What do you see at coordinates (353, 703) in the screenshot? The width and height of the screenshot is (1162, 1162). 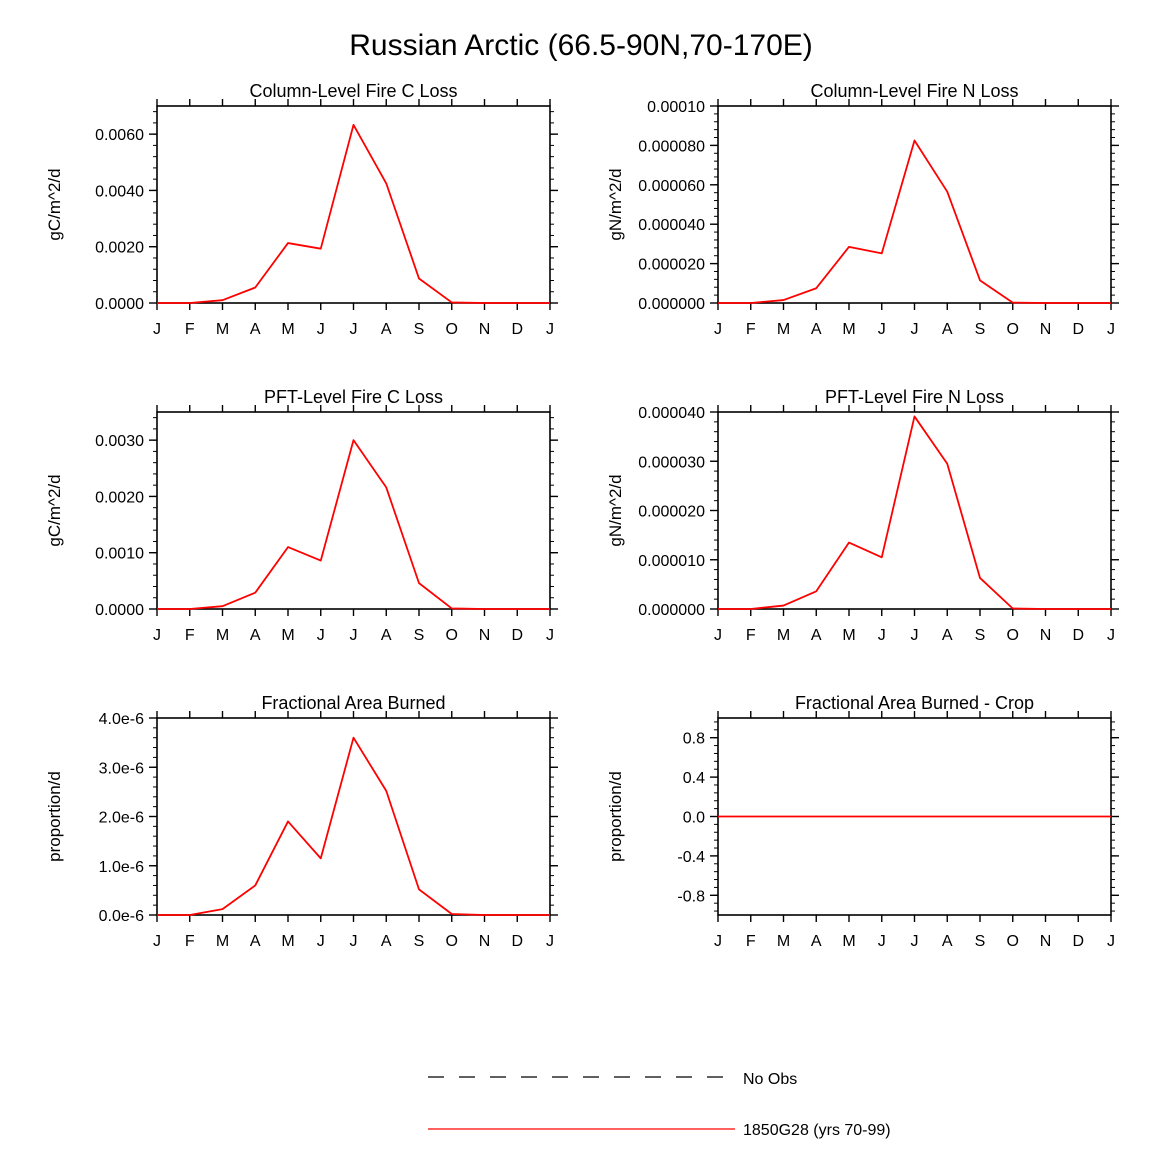 I see `panel-title: Fractional Area Burned` at bounding box center [353, 703].